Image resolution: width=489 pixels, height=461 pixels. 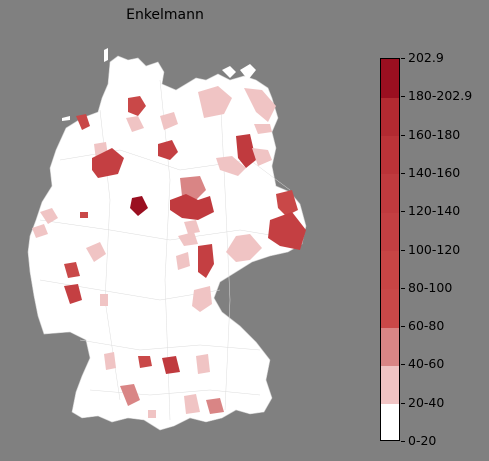 I want to click on colorbar, so click(x=390, y=249).